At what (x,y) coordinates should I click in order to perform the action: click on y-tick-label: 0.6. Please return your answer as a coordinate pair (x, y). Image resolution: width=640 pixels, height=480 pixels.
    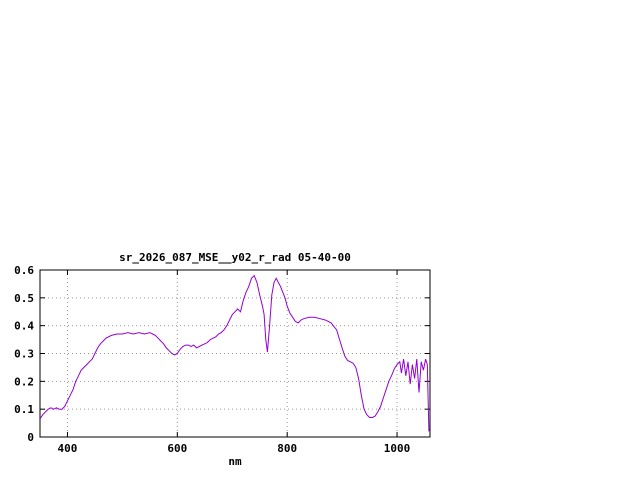
    Looking at the image, I should click on (24, 270).